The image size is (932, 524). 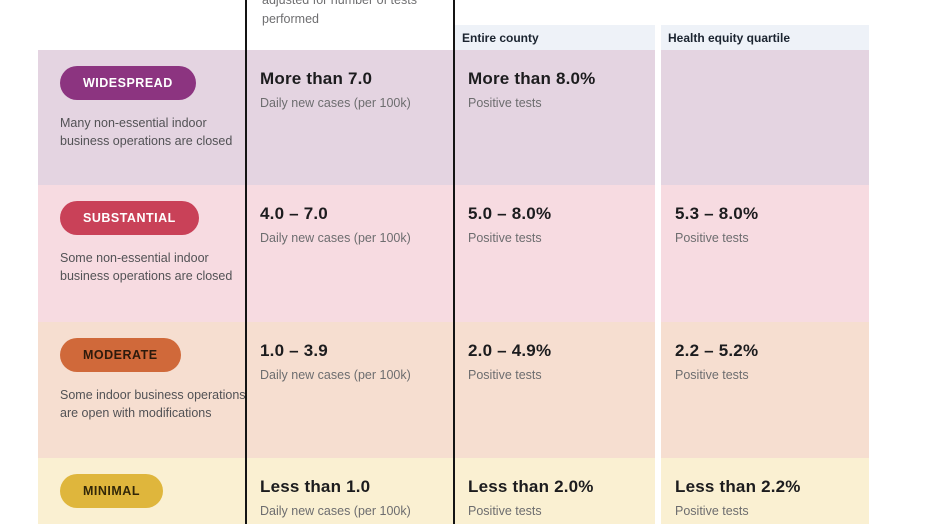 I want to click on column-header-health-equity-quartile: Health equity quartile, so click(x=765, y=37).